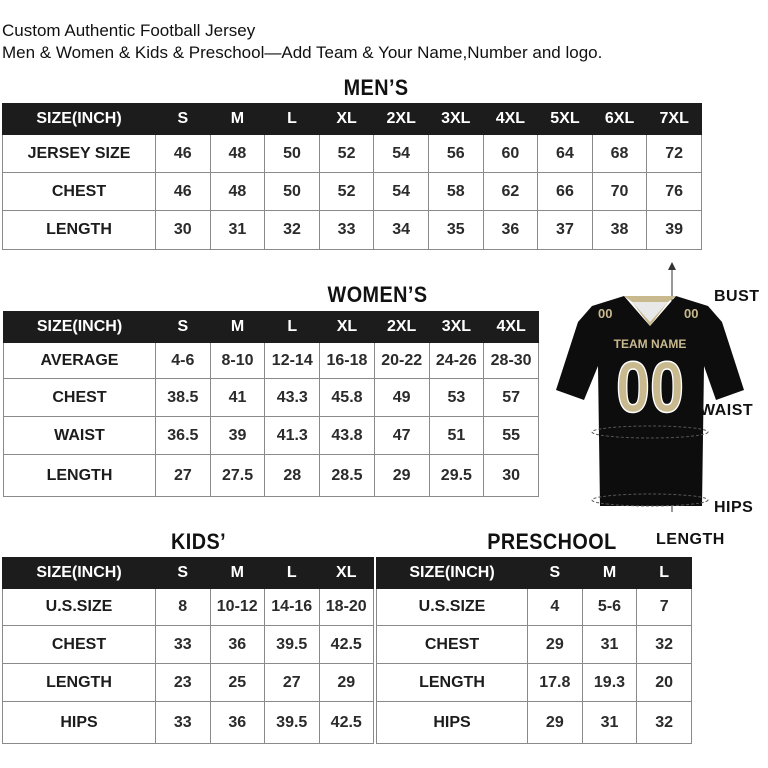 This screenshot has height=768, width=768. Describe the element at coordinates (455, 119) in the screenshot. I see `size-header-3xl: 3XL` at that location.